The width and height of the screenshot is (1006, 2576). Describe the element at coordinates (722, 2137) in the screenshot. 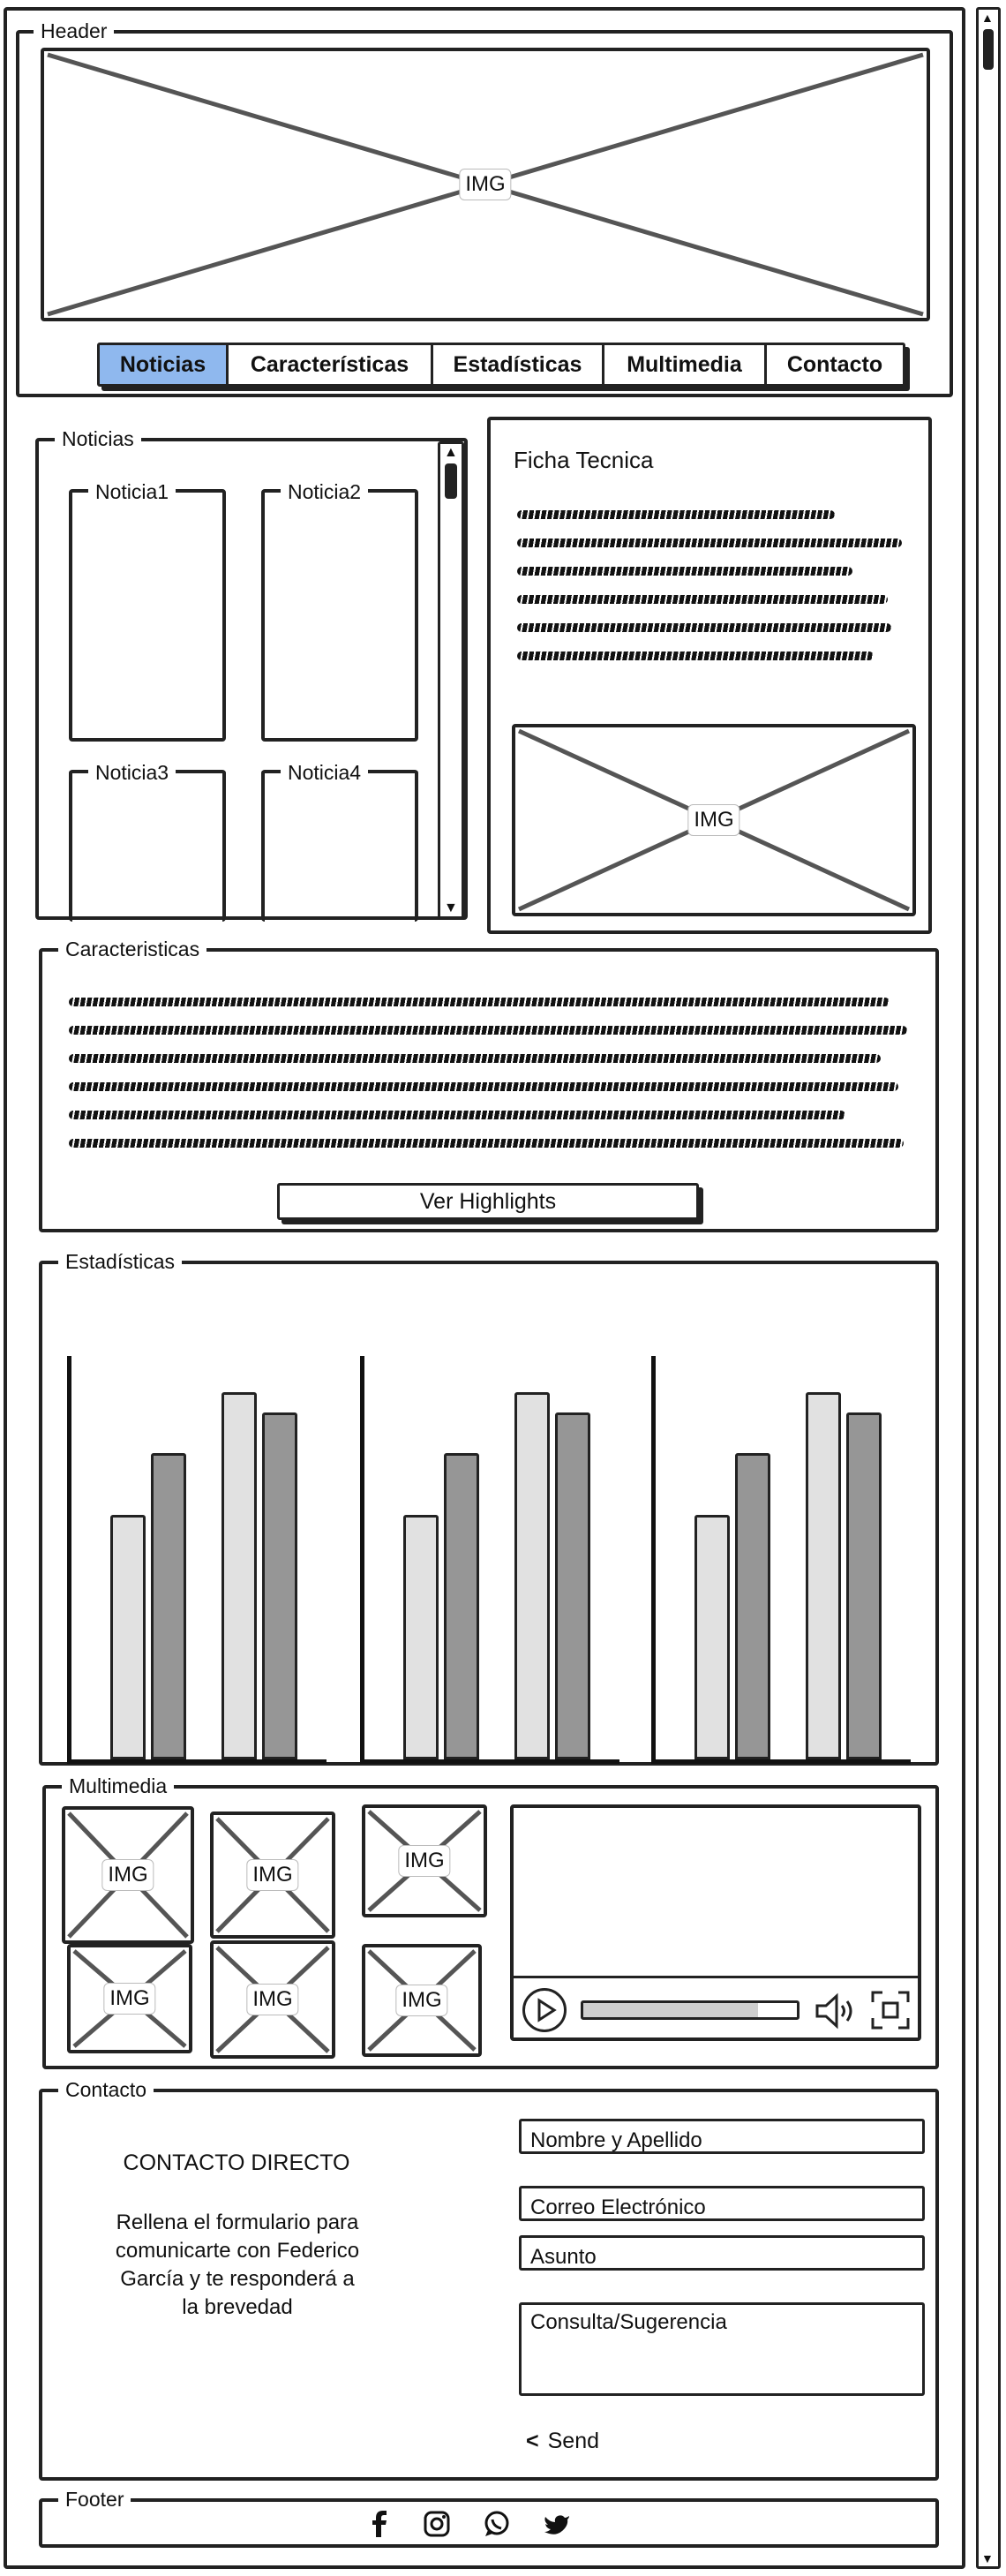

I see `name-field: Nombre y Apellido` at that location.